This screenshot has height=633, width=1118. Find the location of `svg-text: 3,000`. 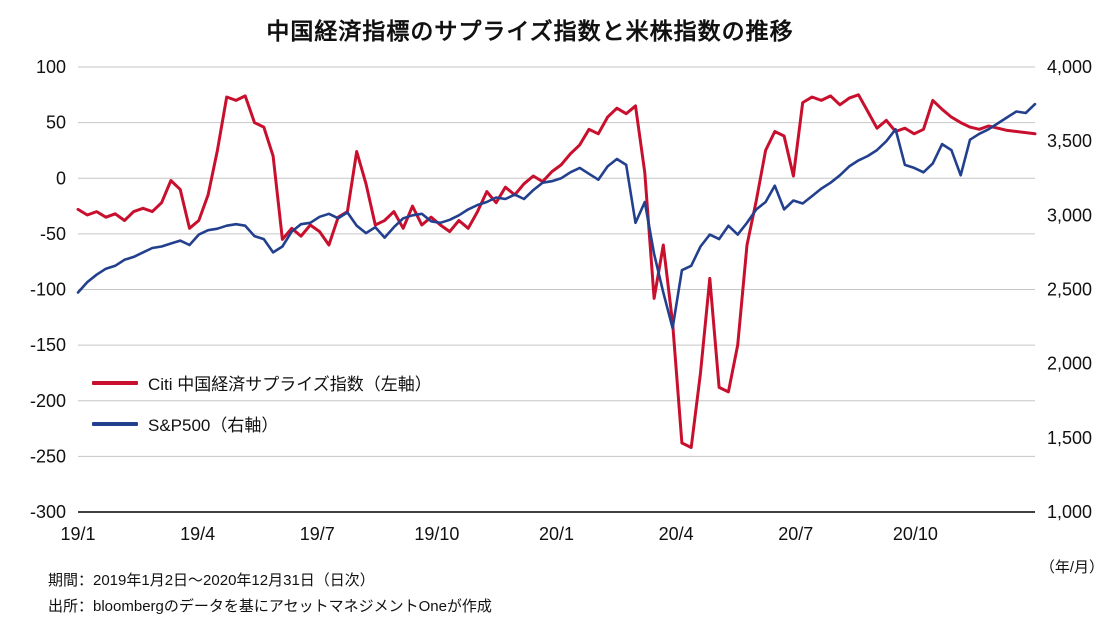

svg-text: 3,000 is located at coordinates (1069, 215).